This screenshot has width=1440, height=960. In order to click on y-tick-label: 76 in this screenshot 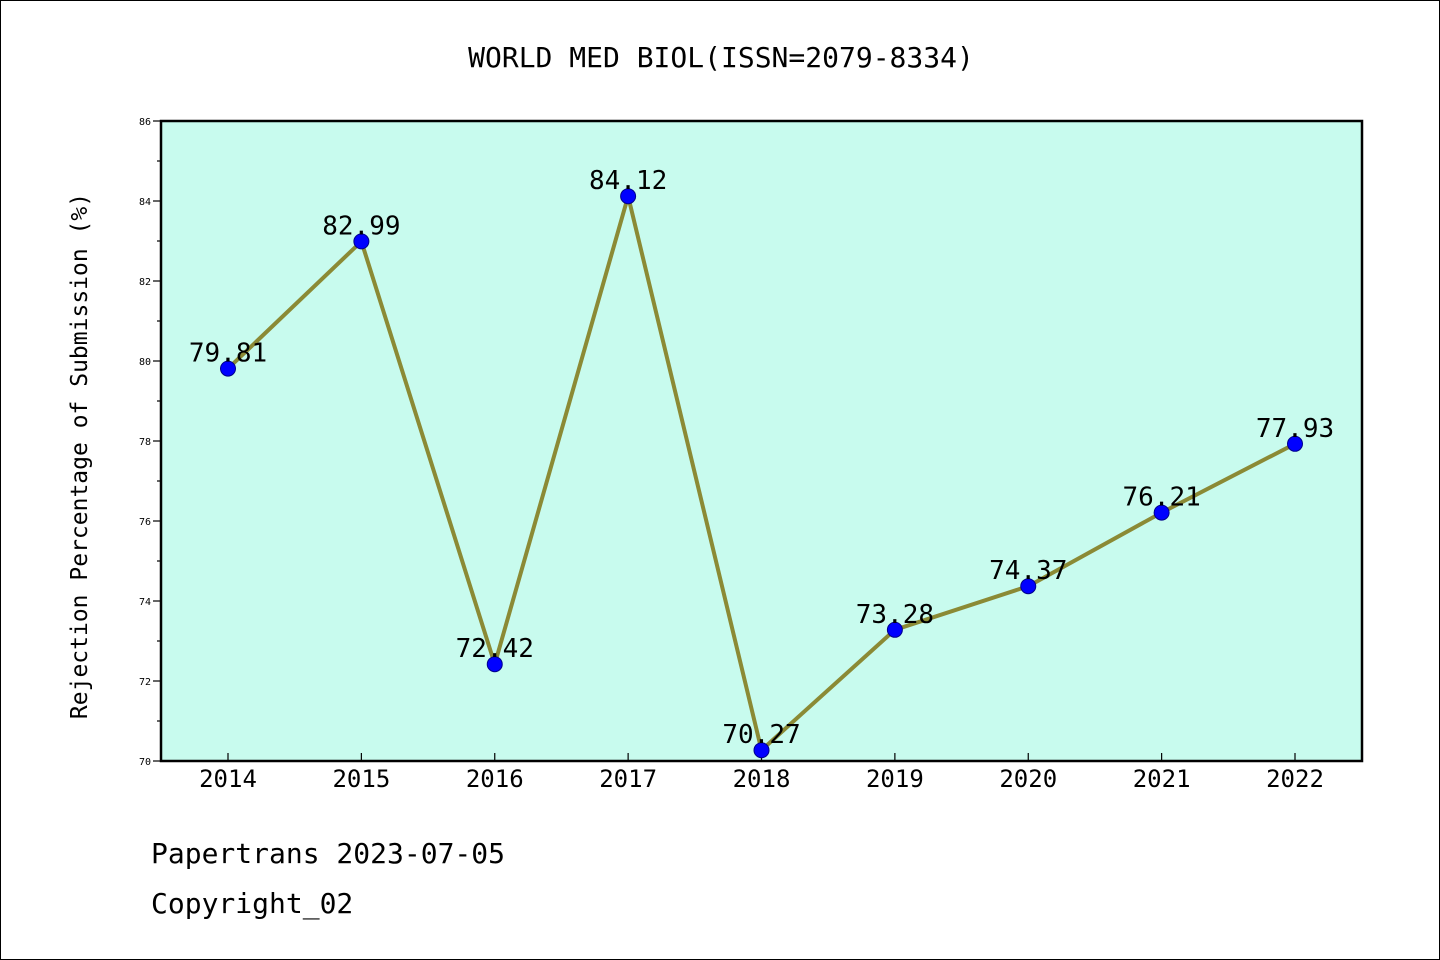, I will do `click(145, 522)`.